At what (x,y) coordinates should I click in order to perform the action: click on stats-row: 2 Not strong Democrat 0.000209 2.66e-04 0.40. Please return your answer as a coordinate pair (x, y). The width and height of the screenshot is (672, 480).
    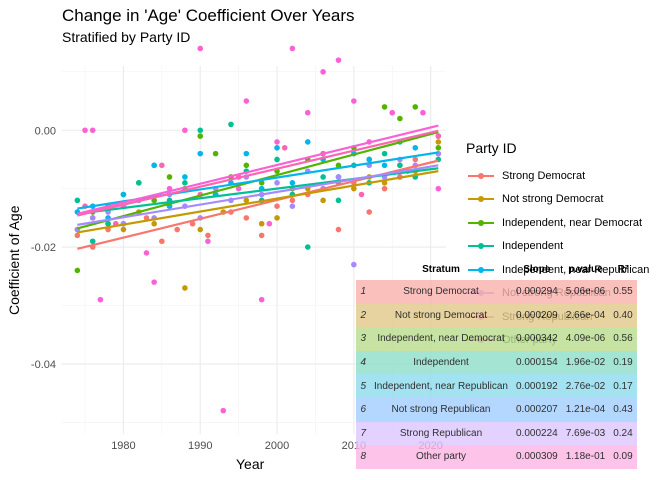
    Looking at the image, I should click on (496, 315).